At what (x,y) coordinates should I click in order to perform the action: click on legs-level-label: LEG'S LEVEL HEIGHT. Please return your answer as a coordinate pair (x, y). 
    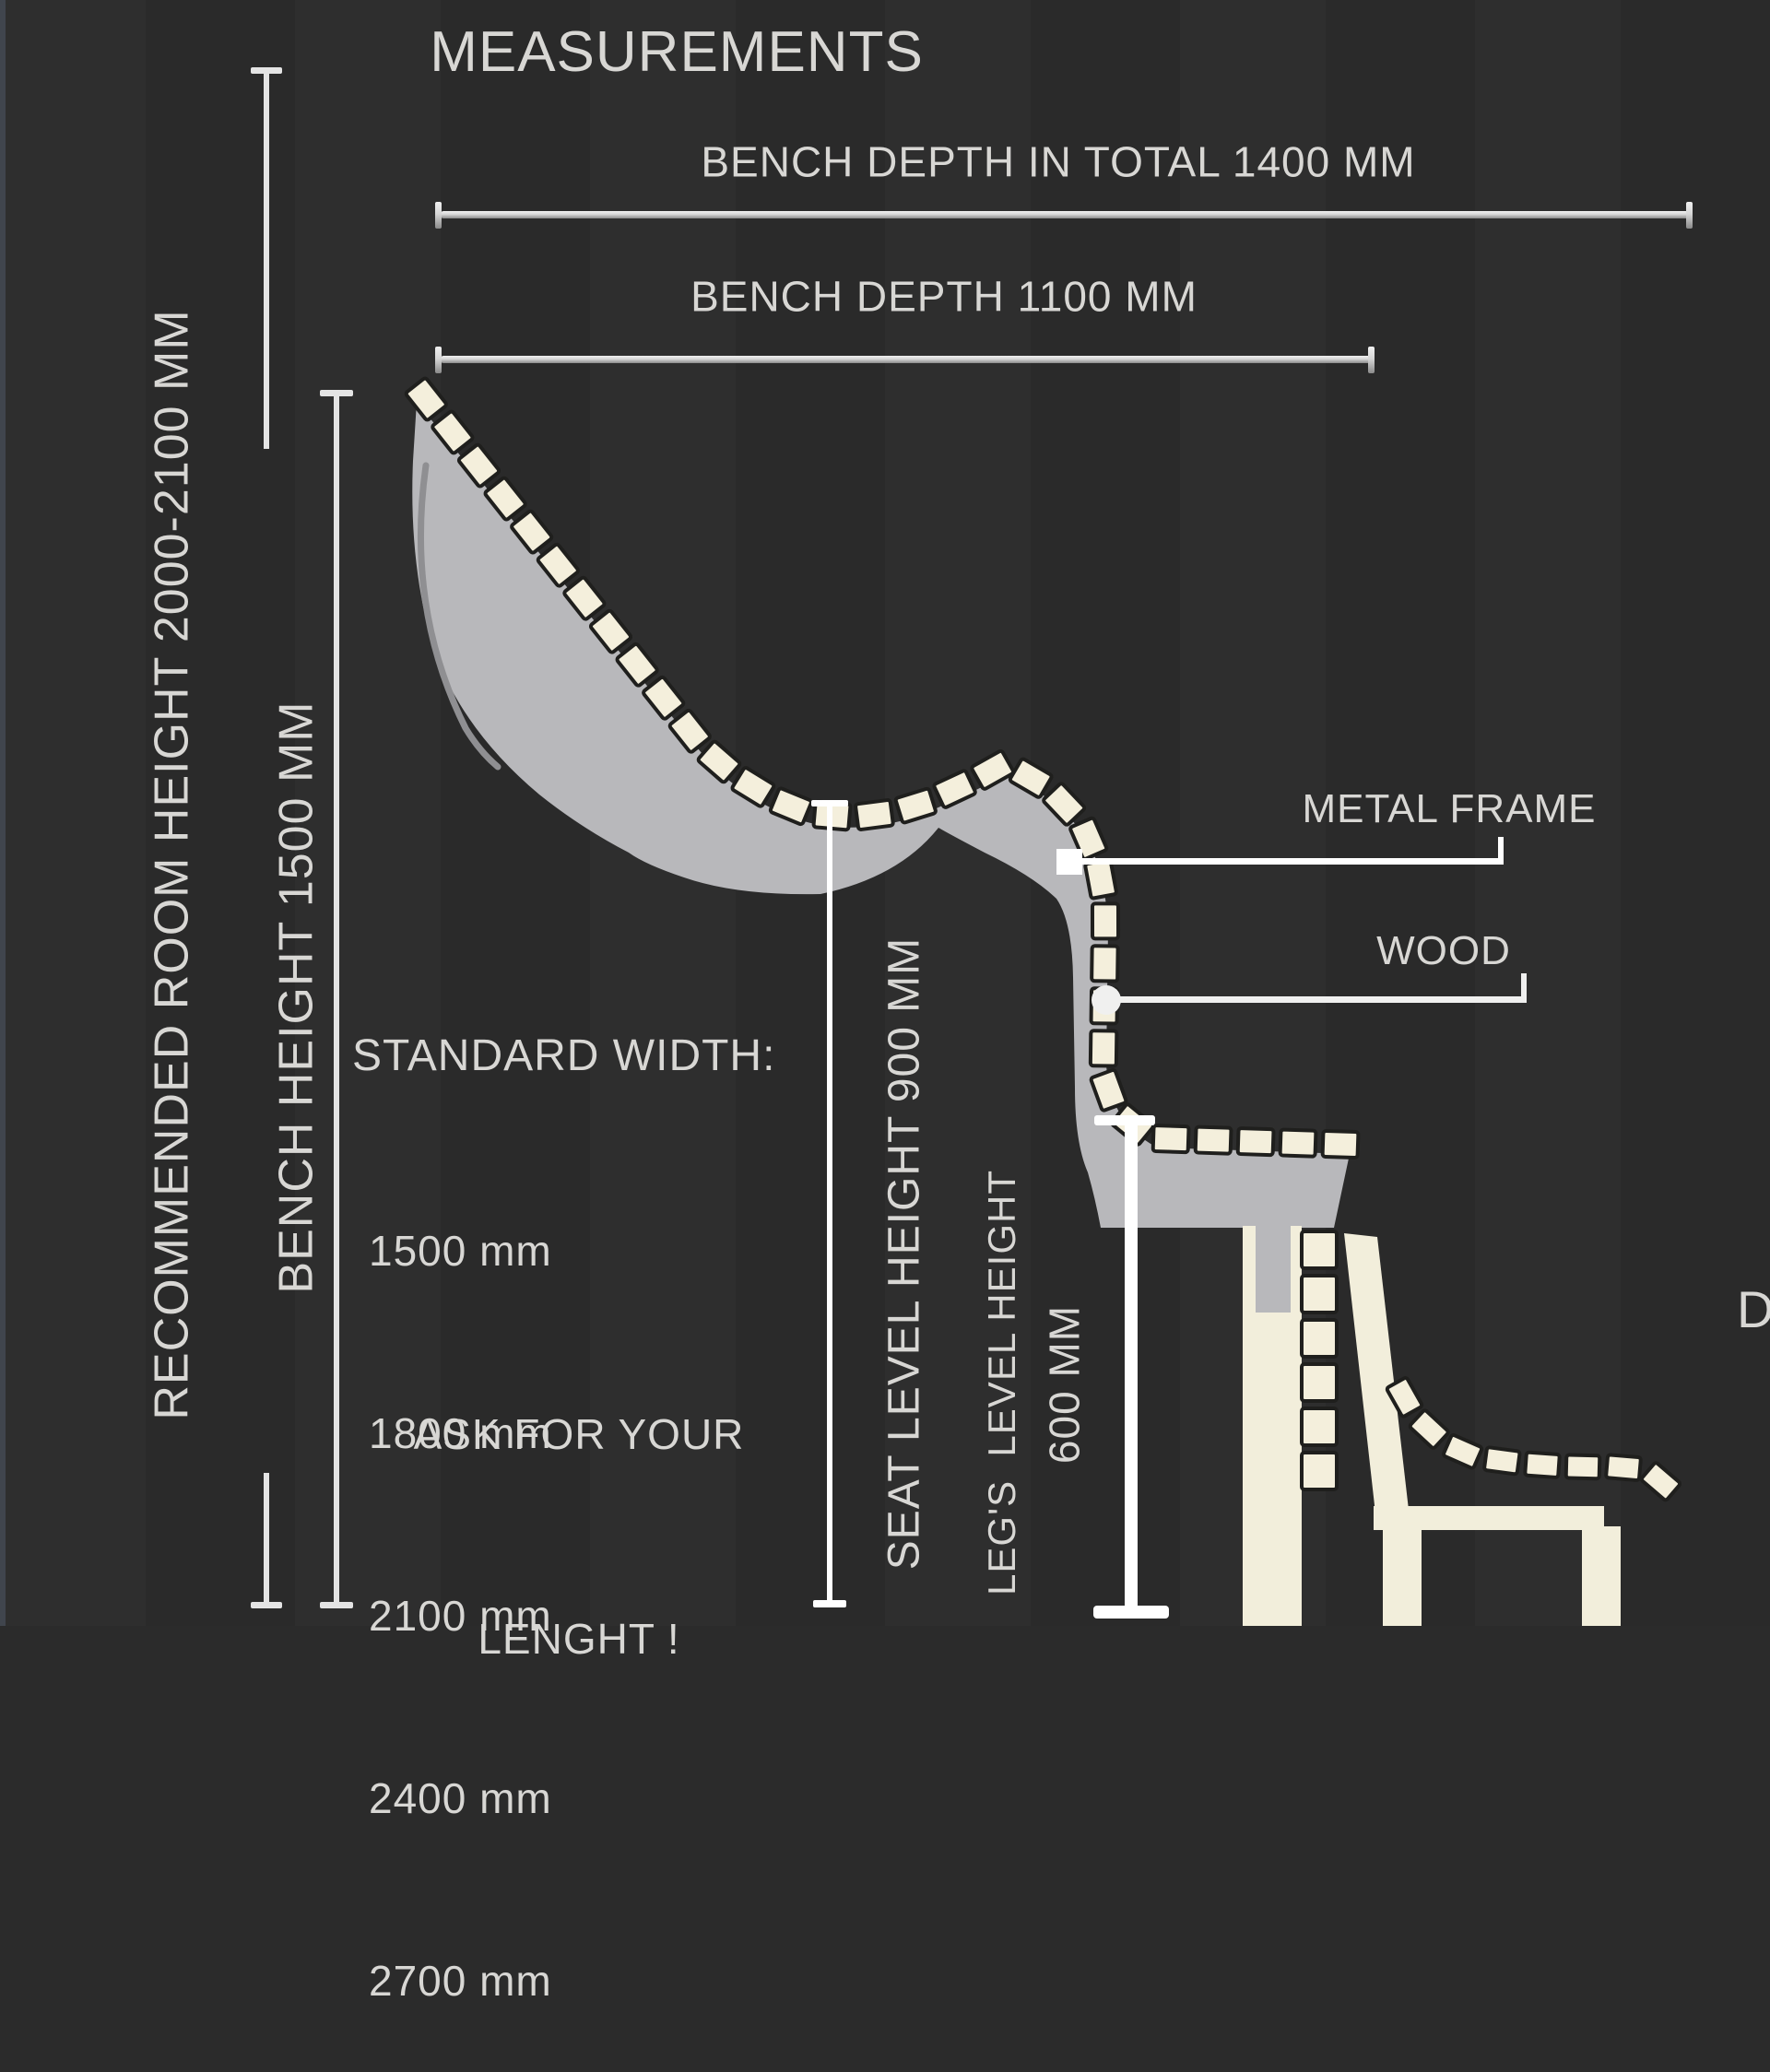
    Looking at the image, I should click on (1001, 1382).